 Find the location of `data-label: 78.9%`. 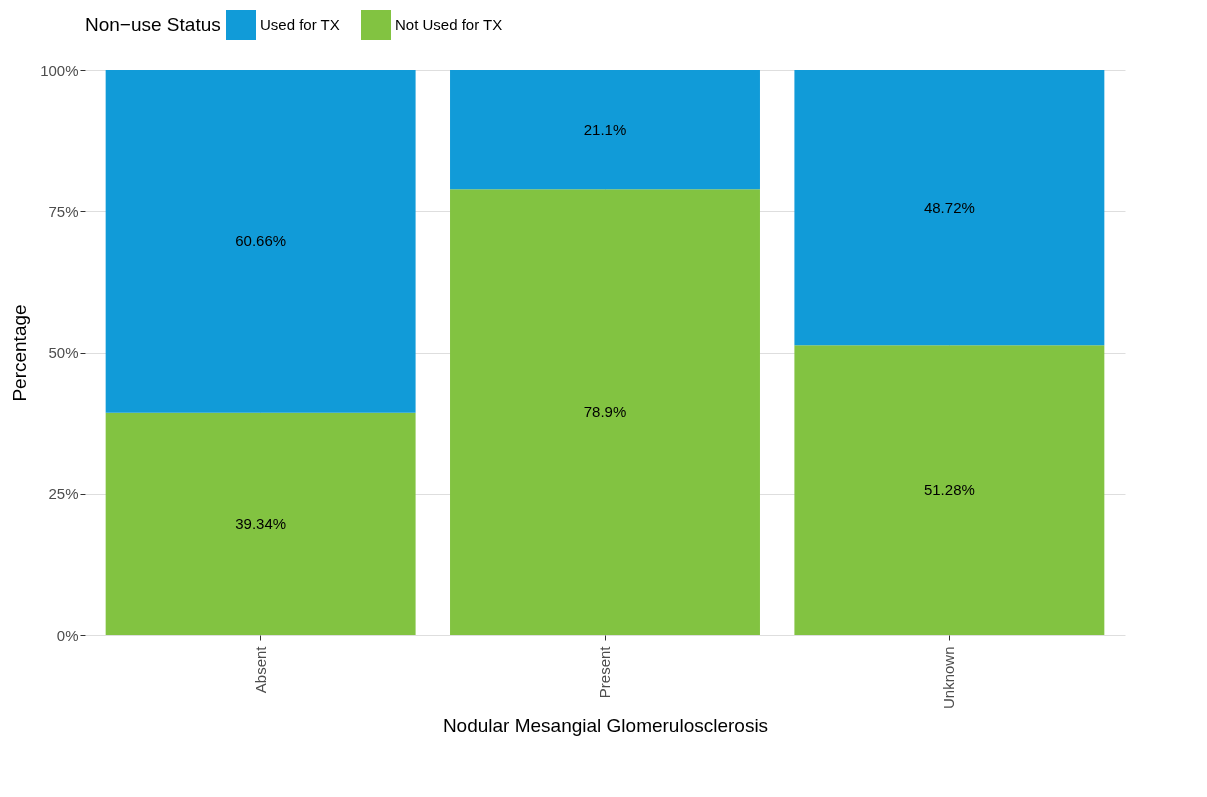

data-label: 78.9% is located at coordinates (605, 412).